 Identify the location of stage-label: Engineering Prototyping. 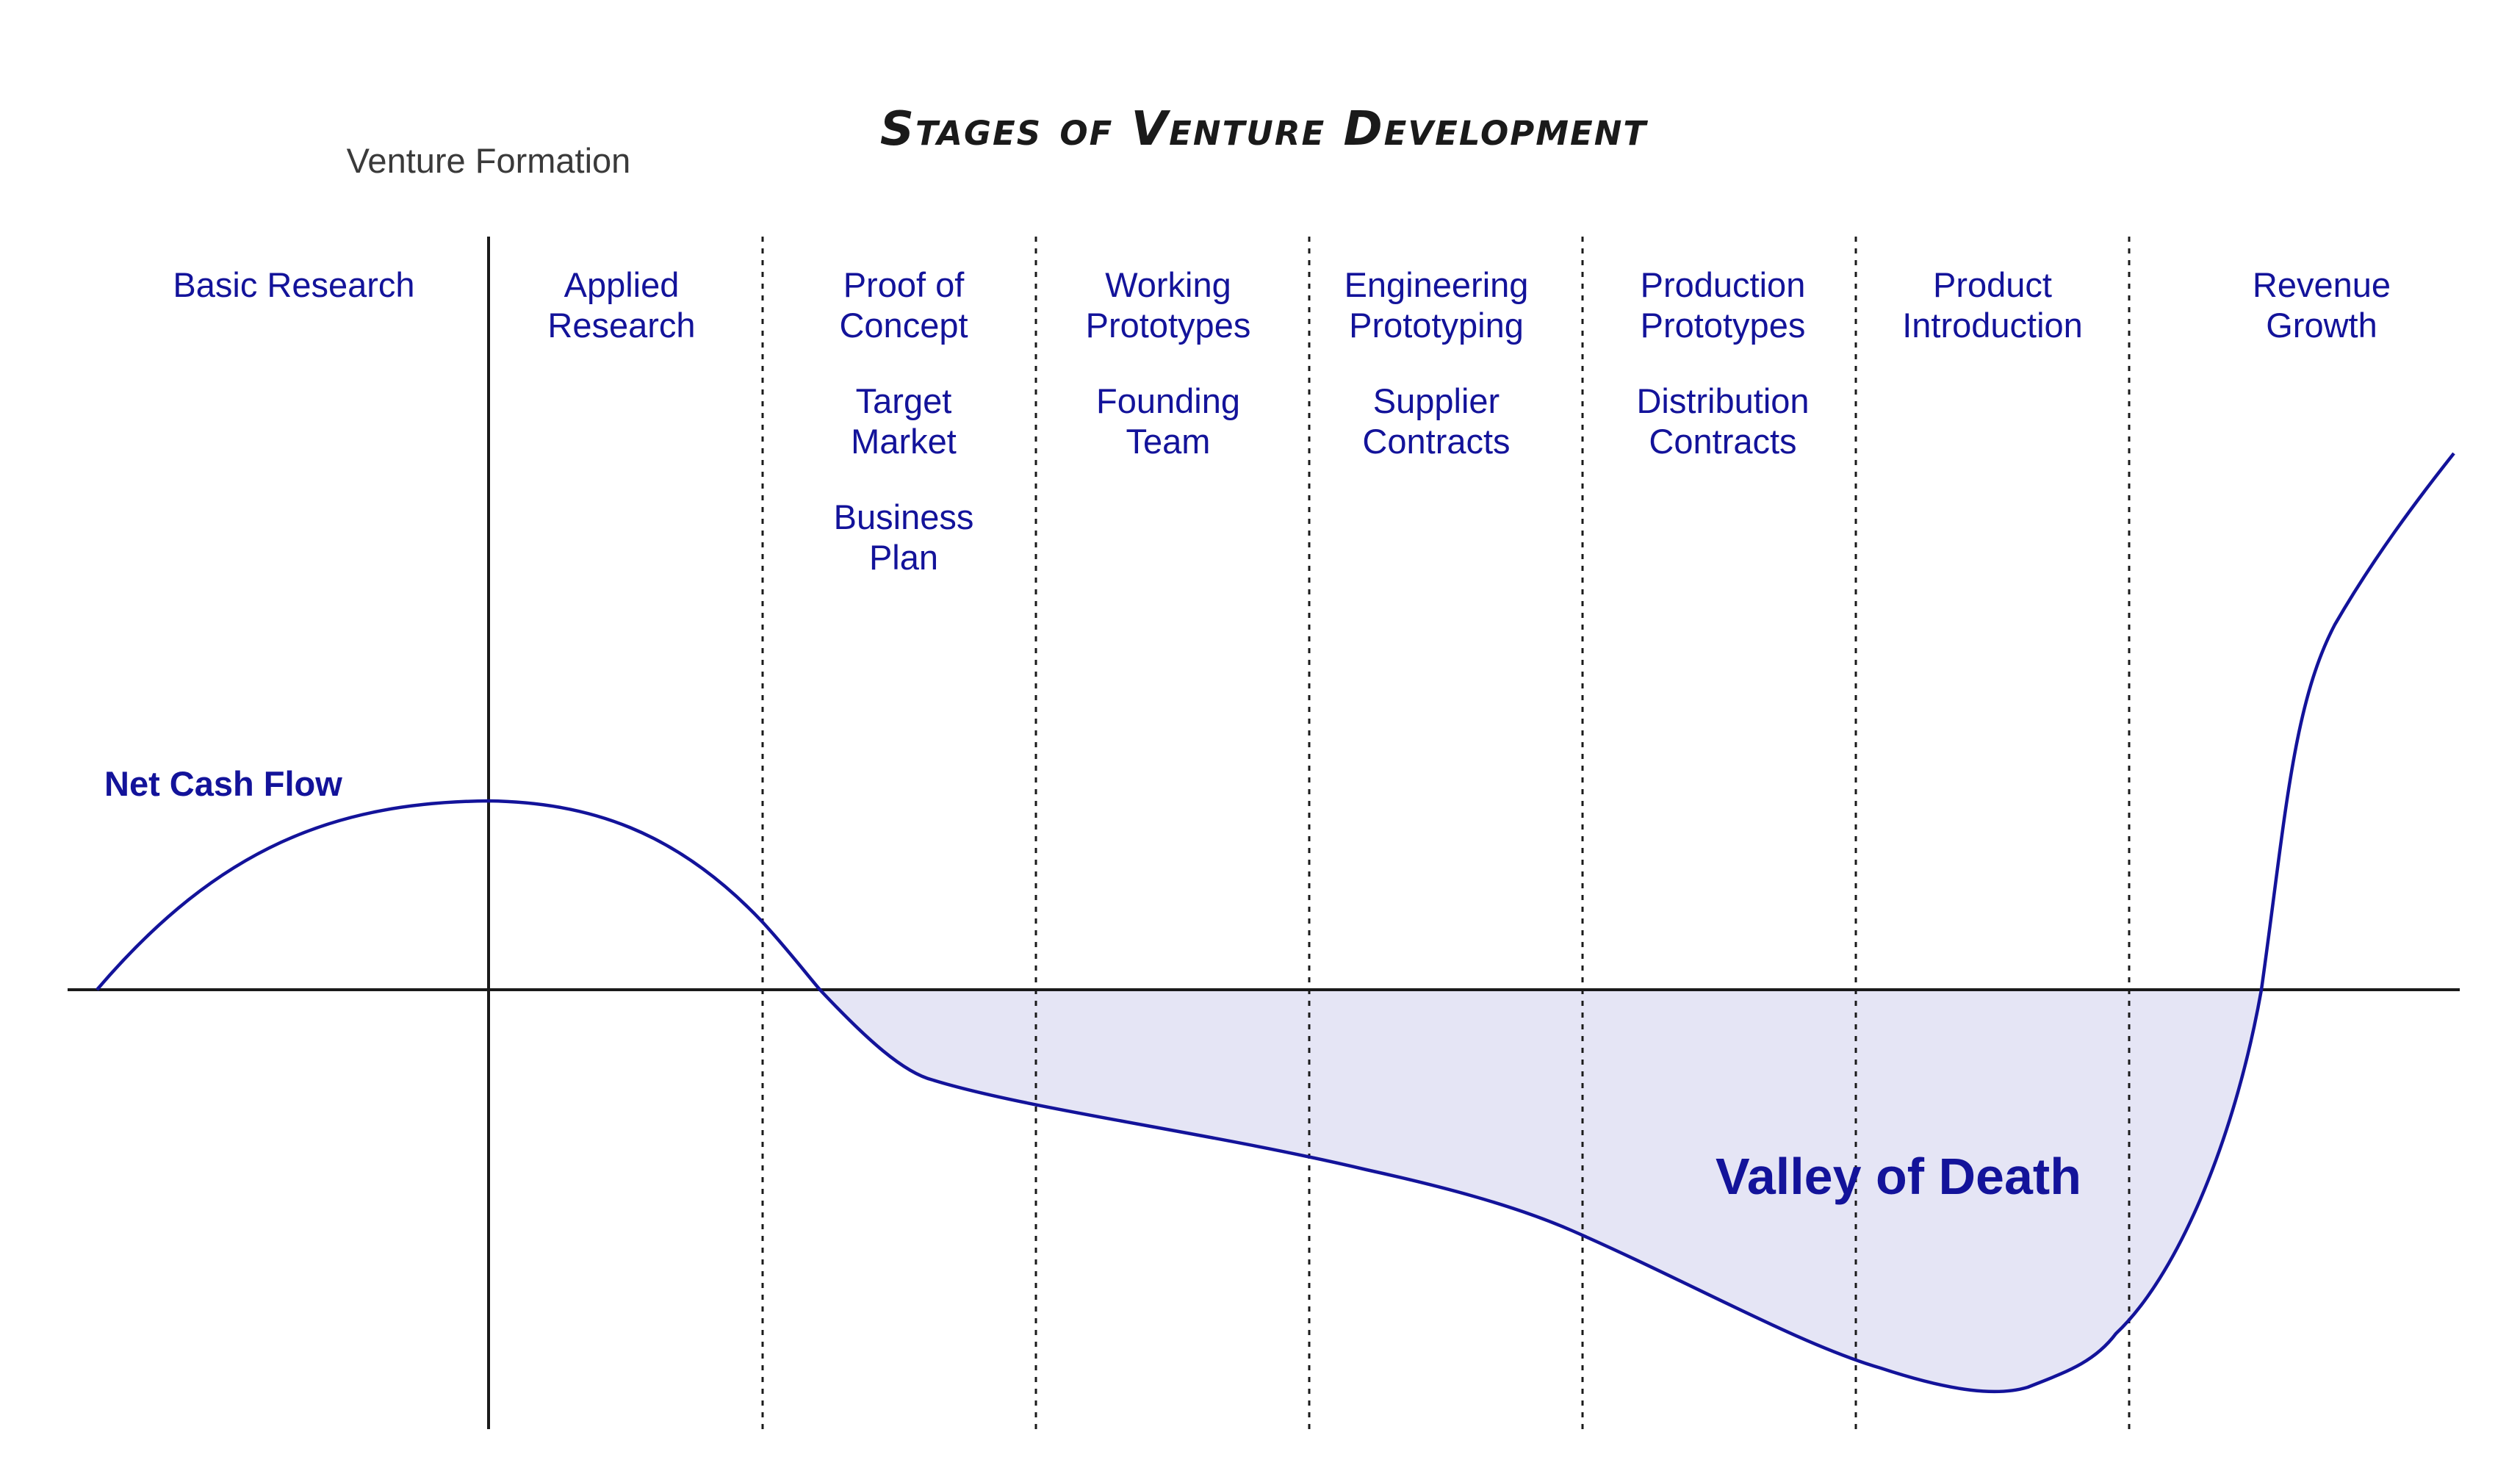
(1436, 305).